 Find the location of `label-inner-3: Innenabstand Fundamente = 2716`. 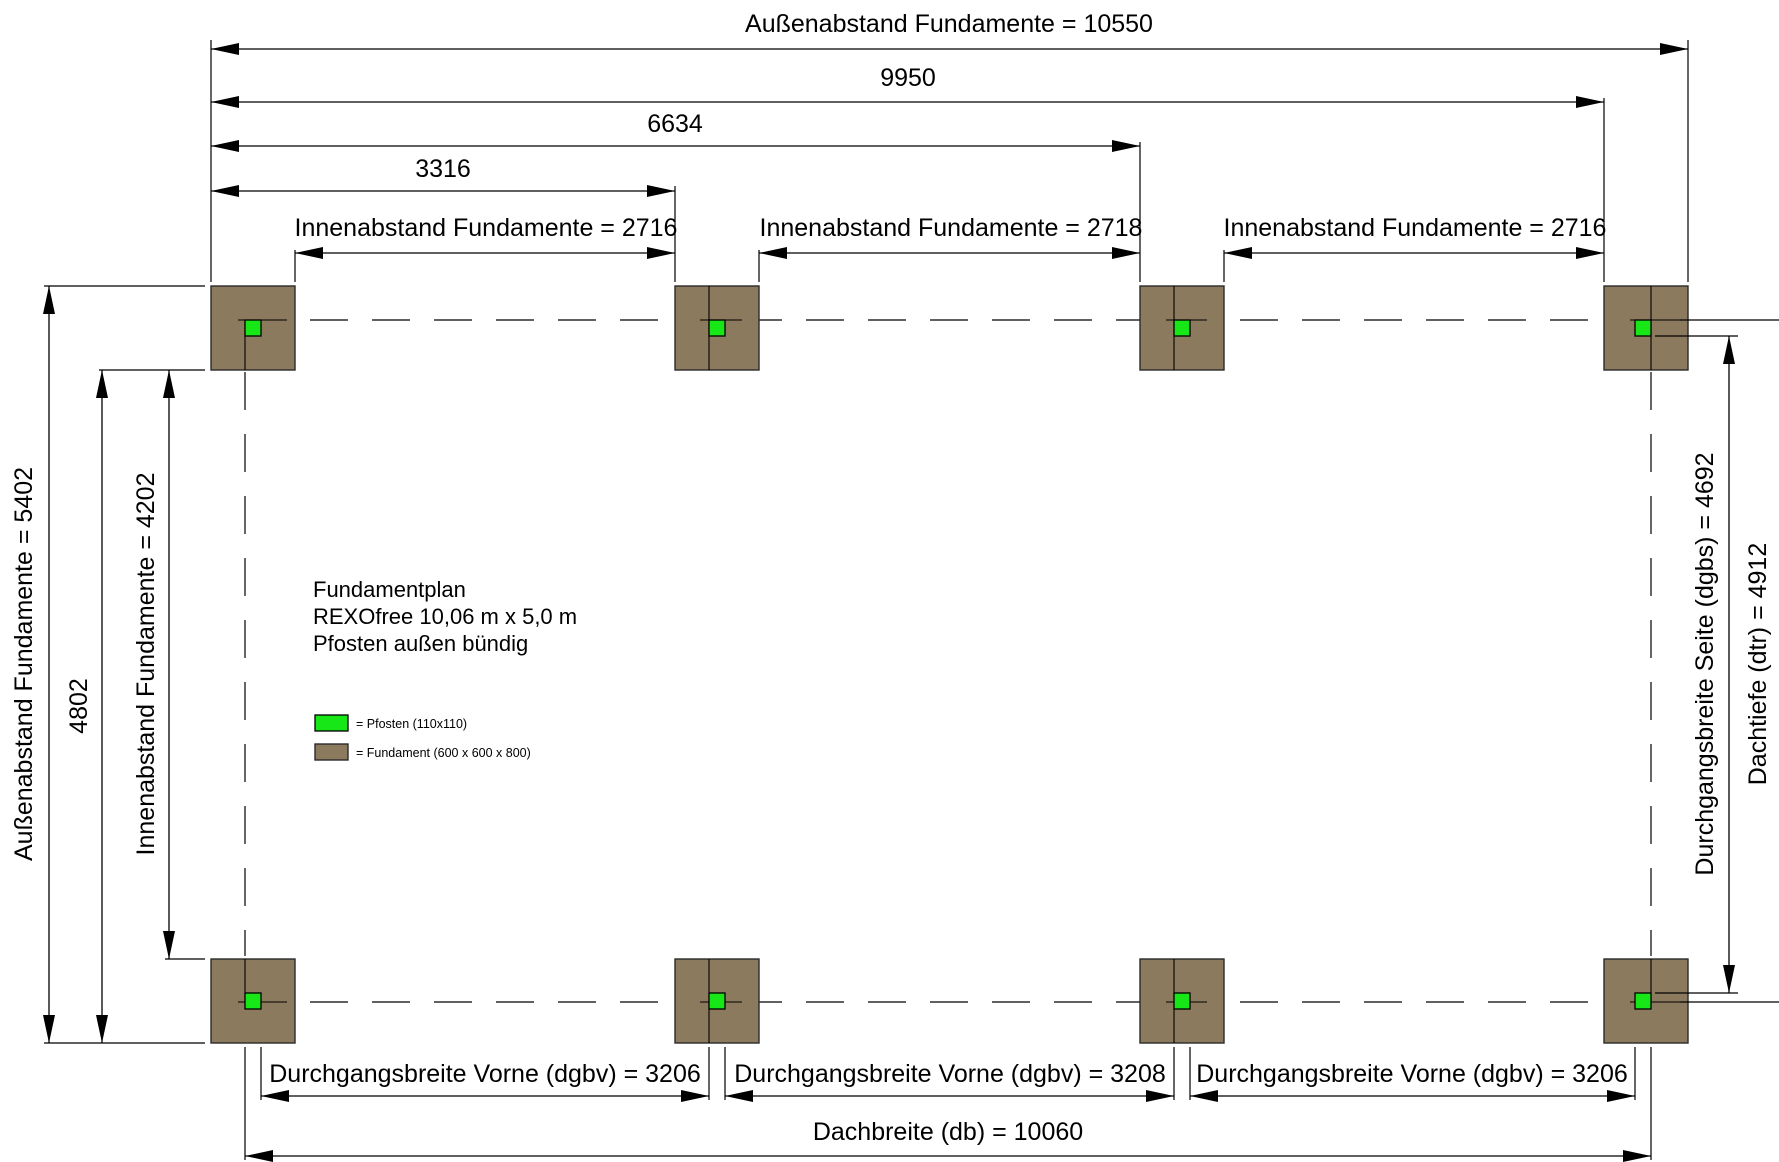

label-inner-3: Innenabstand Fundamente = 2716 is located at coordinates (1415, 228).